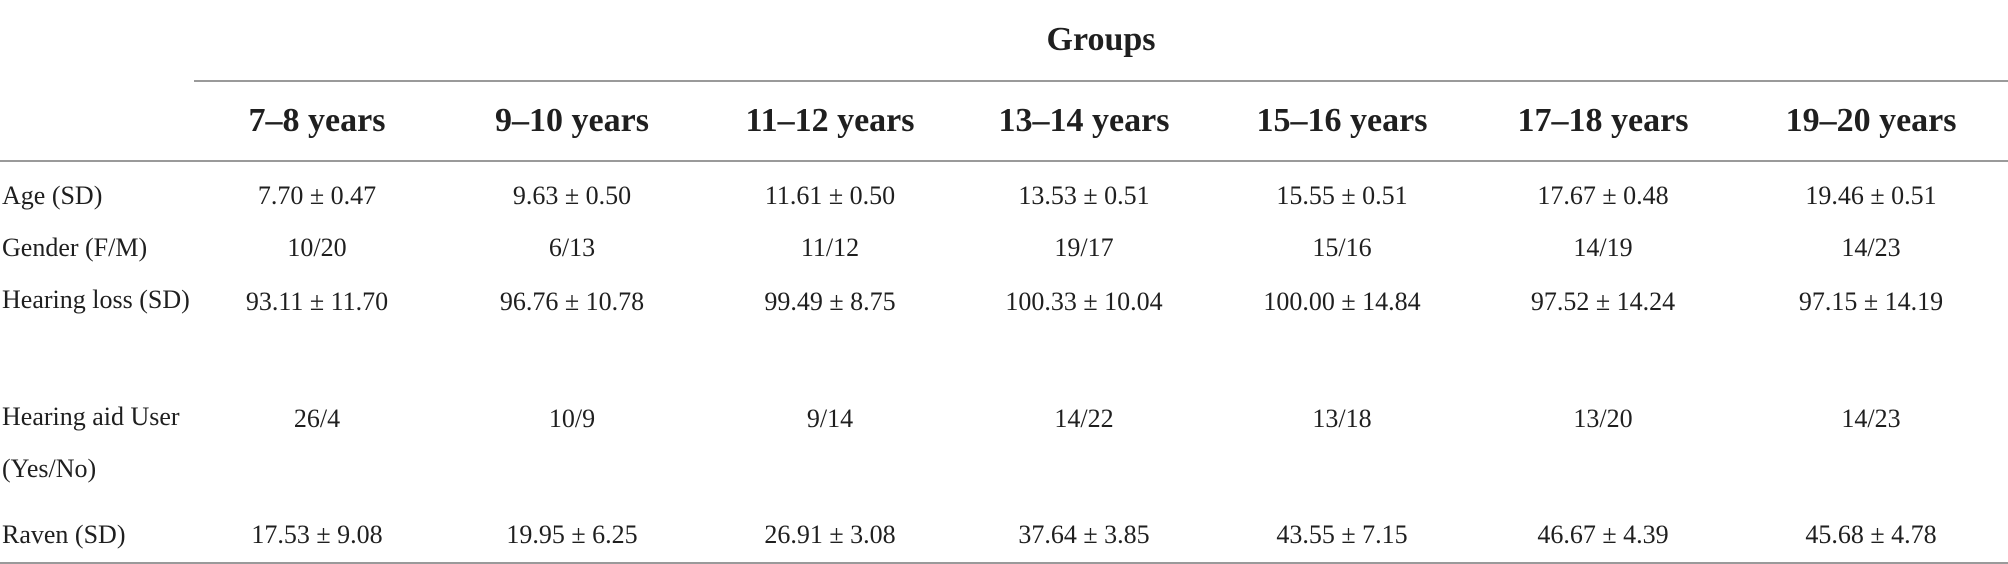 This screenshot has width=2008, height=564. I want to click on row-label: Age (SD), so click(52, 195).